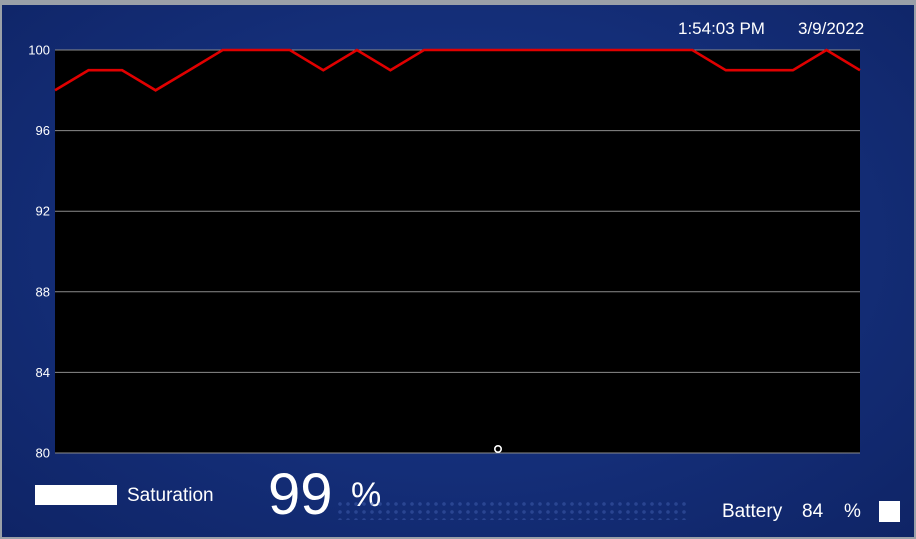 Image resolution: width=916 pixels, height=539 pixels. I want to click on decorative-dot-pattern, so click(512, 510).